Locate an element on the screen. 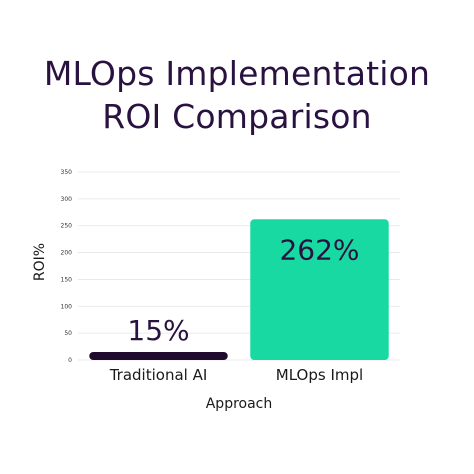  x-category-label: Traditional AI is located at coordinates (158, 375).